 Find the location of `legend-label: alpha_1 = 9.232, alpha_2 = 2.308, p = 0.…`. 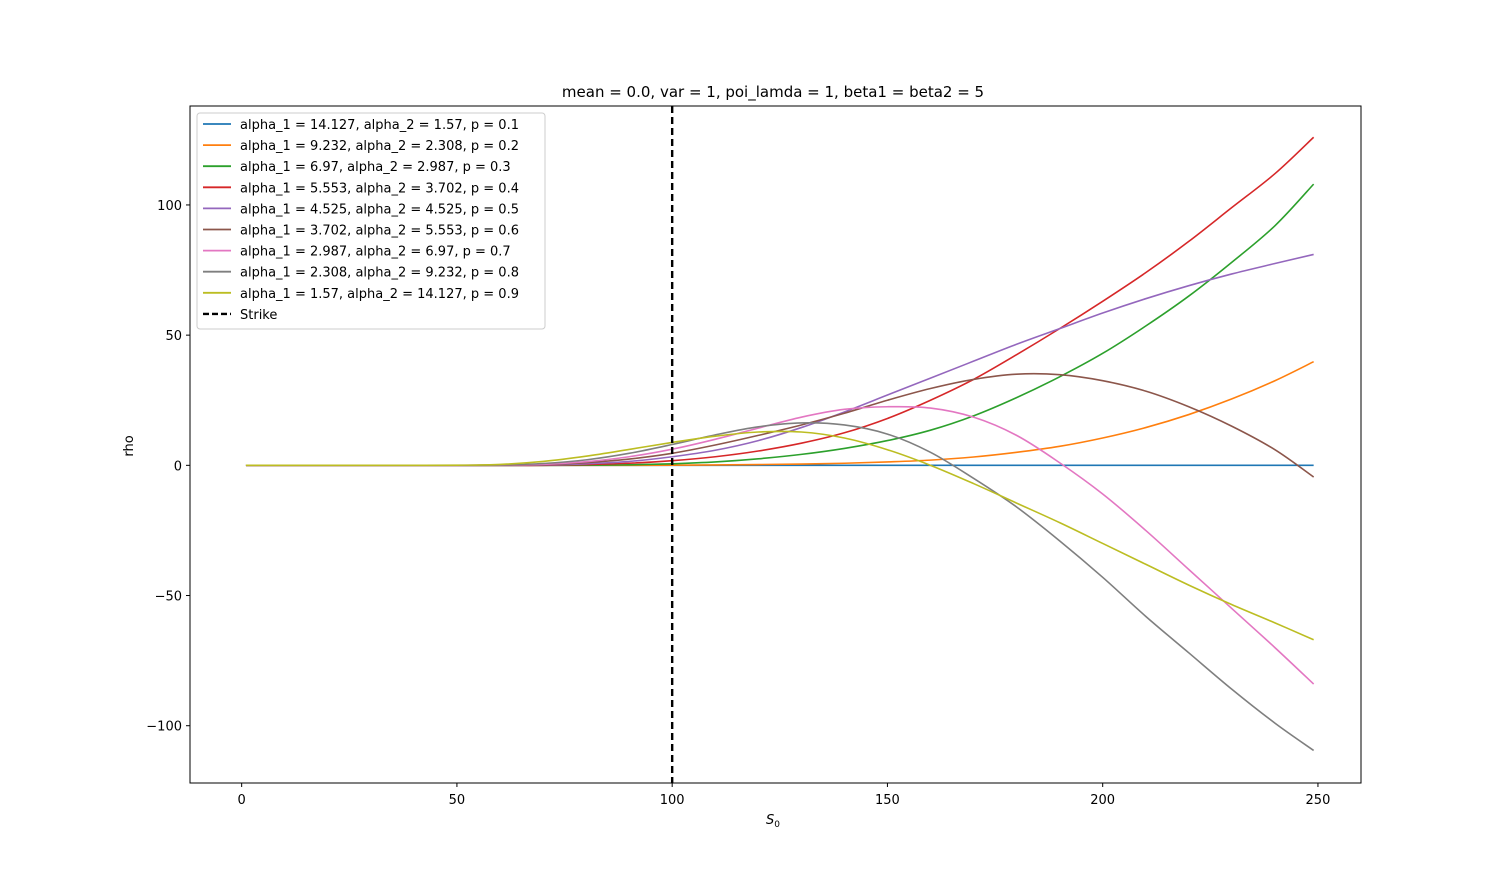

legend-label: alpha_1 = 9.232, alpha_2 = 2.308, p = 0.… is located at coordinates (379, 146).